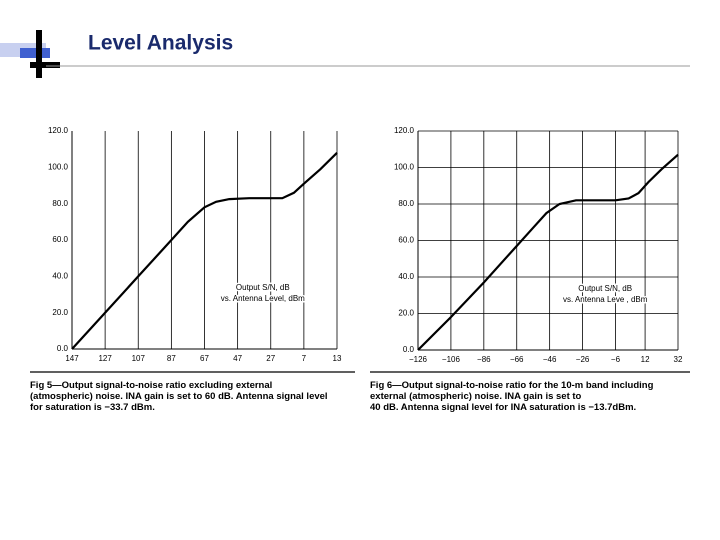  What do you see at coordinates (645, 359) in the screenshot?
I see `x-tick-label: 12` at bounding box center [645, 359].